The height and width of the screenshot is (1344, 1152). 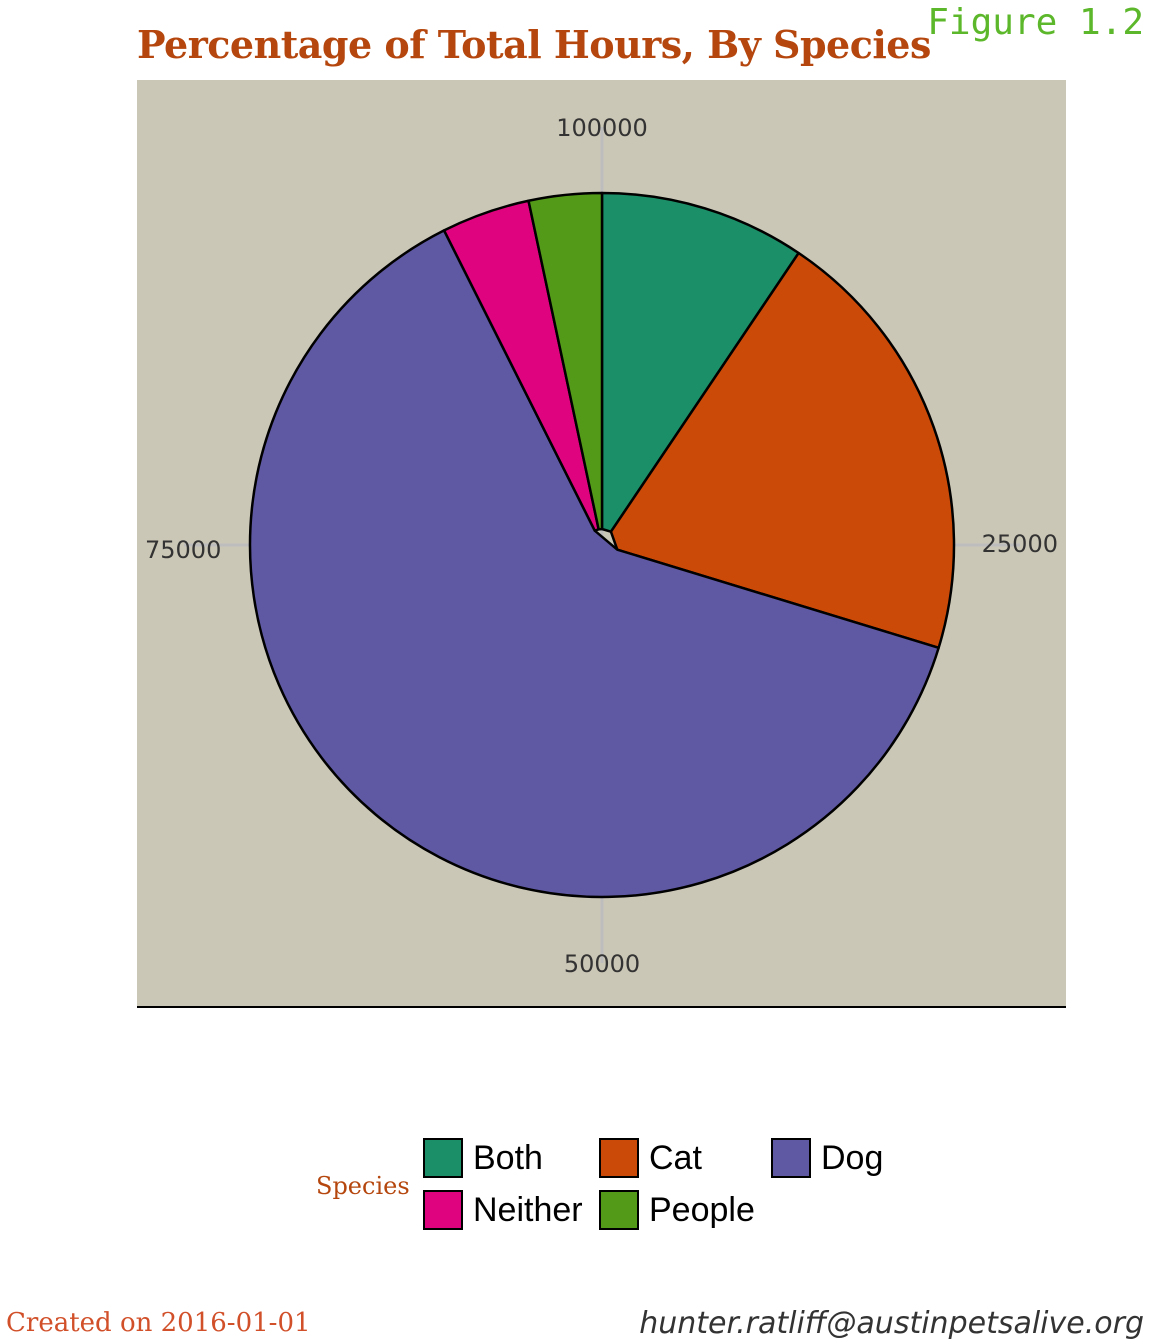 I want to click on legend-label: Cat, so click(x=675, y=1157).